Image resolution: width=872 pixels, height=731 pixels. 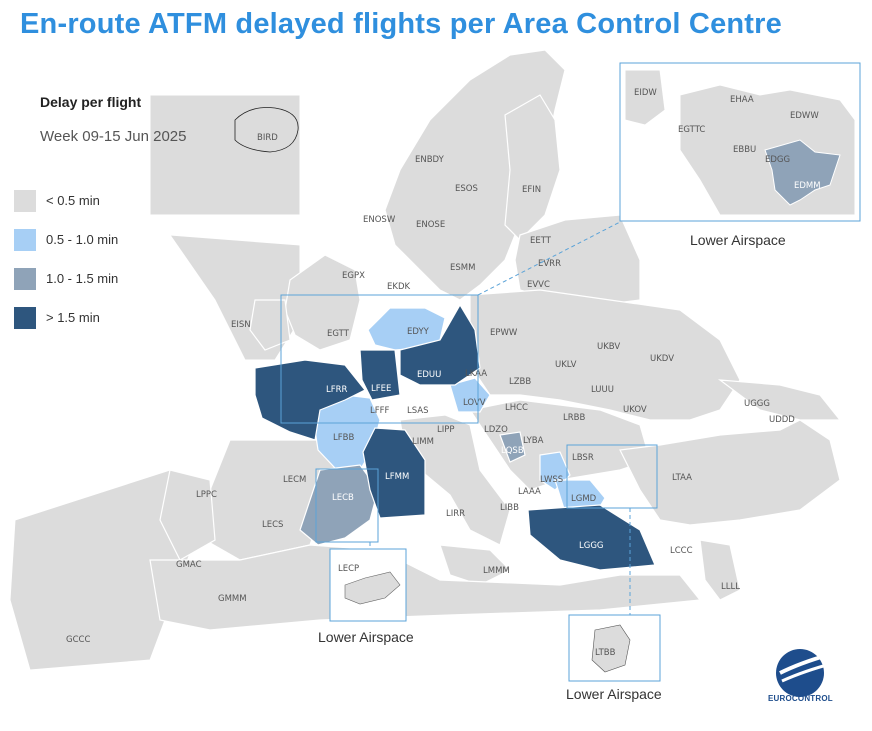 What do you see at coordinates (538, 285) in the screenshot?
I see `acc-label-evvc: EVVC` at bounding box center [538, 285].